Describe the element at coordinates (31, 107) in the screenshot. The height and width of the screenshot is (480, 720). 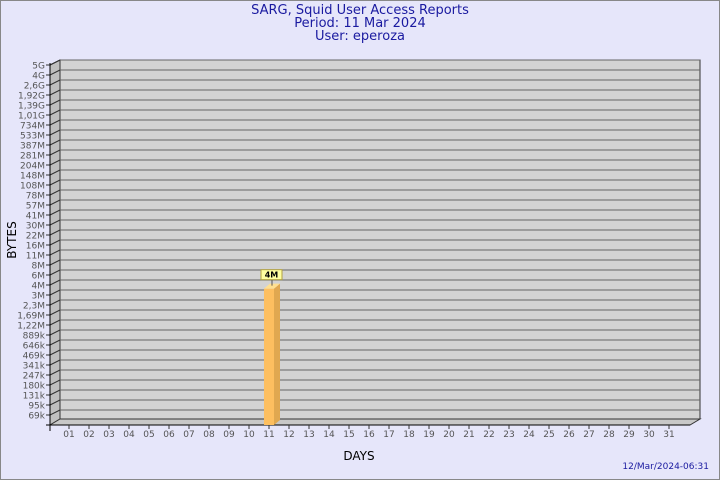
I see `y-tick-label: 1,39G` at that location.